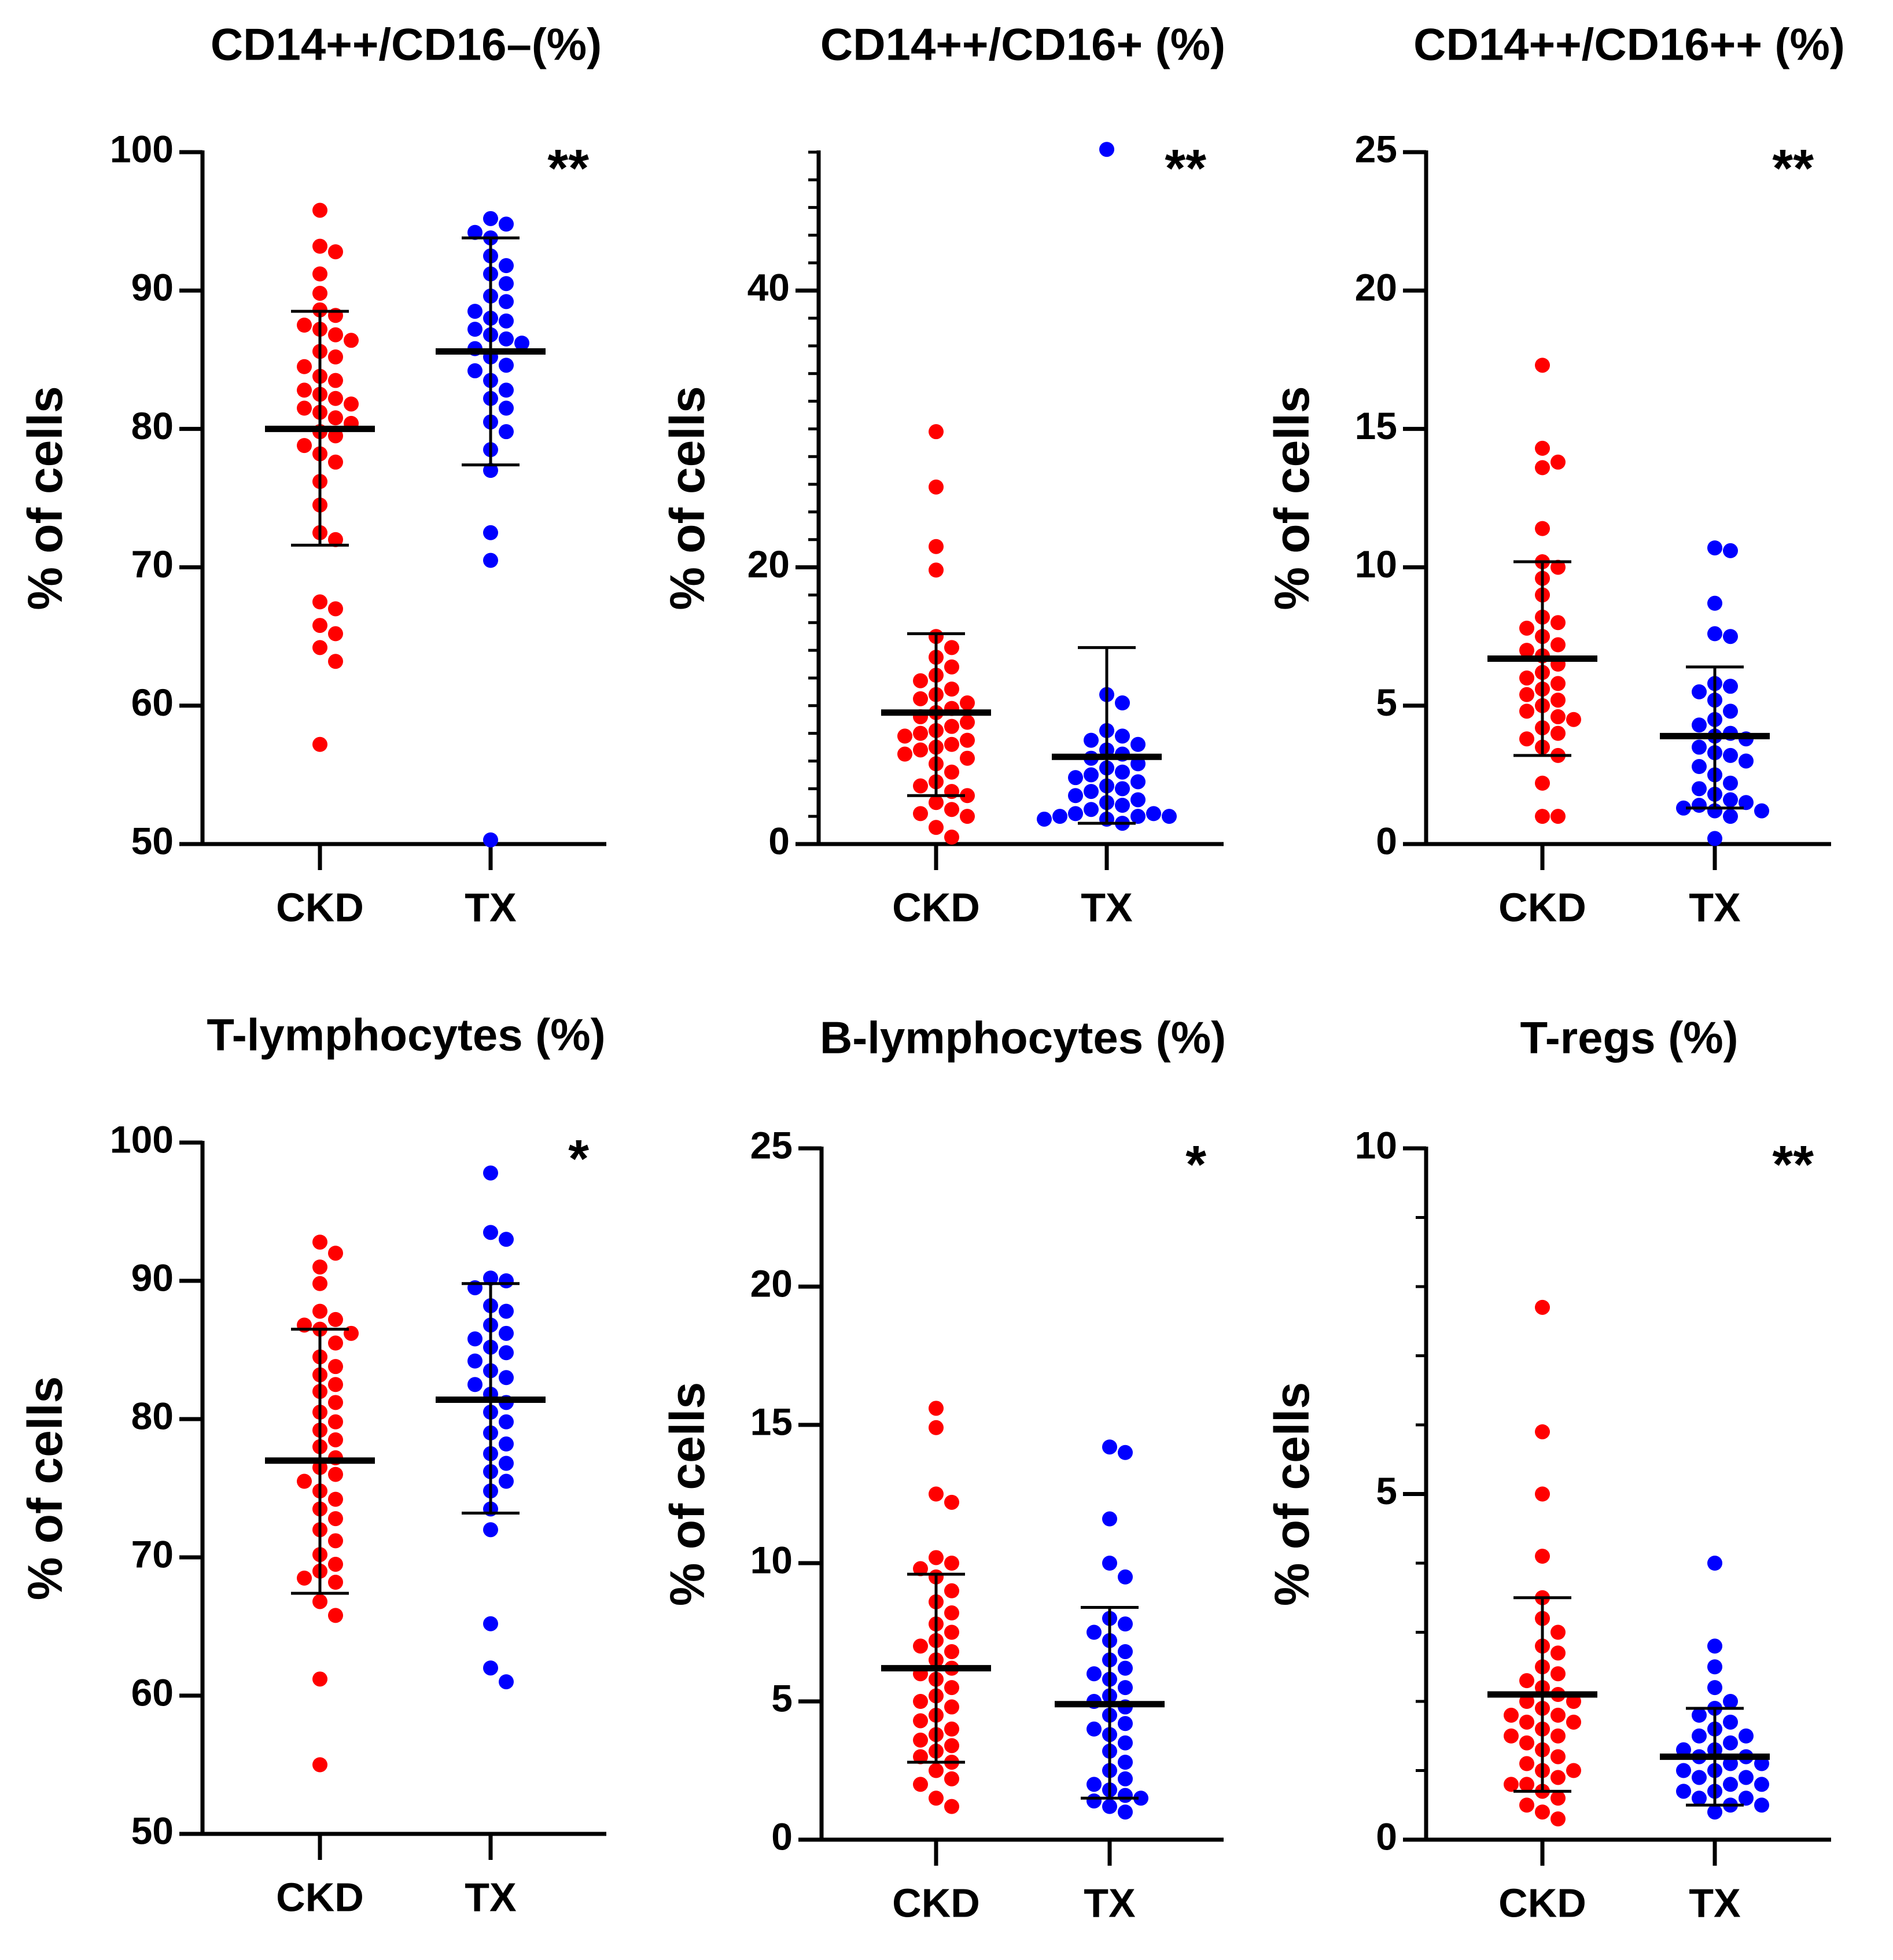 The image size is (1893, 1960). I want to click on chart-panel-2: CD14++/CD16+ (%) % of cells 0 20 40 CKD TX **, so click(942, 474).